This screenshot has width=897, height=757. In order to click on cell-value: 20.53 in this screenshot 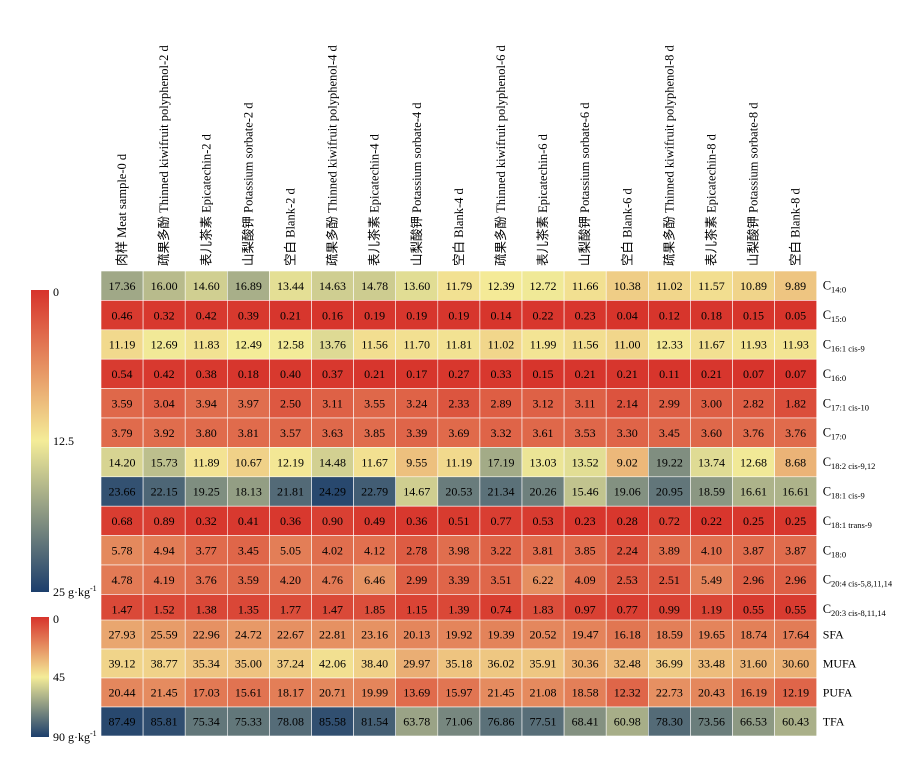, I will do `click(458, 492)`.